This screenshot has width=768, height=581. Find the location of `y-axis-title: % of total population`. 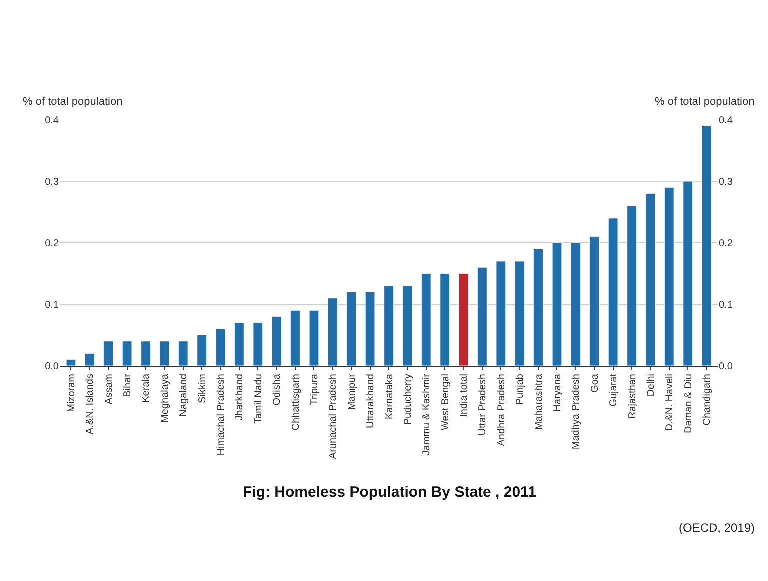

y-axis-title: % of total population is located at coordinates (73, 102).